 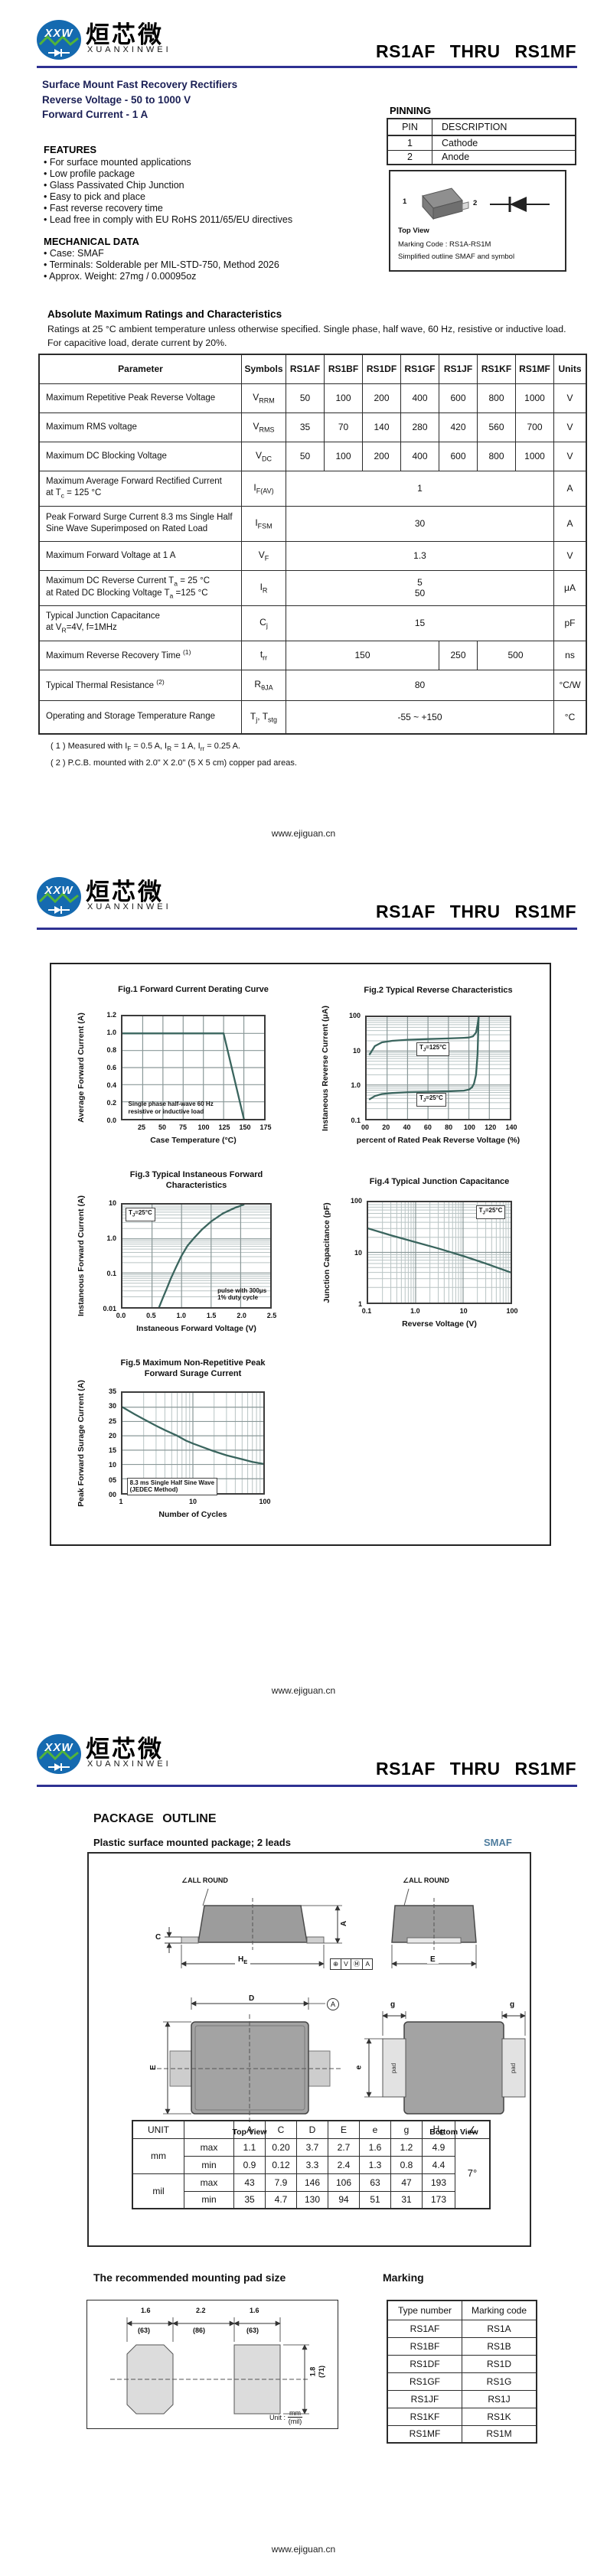 What do you see at coordinates (199, 2330) in the screenshot?
I see `pad-dim-mil: (86)` at bounding box center [199, 2330].